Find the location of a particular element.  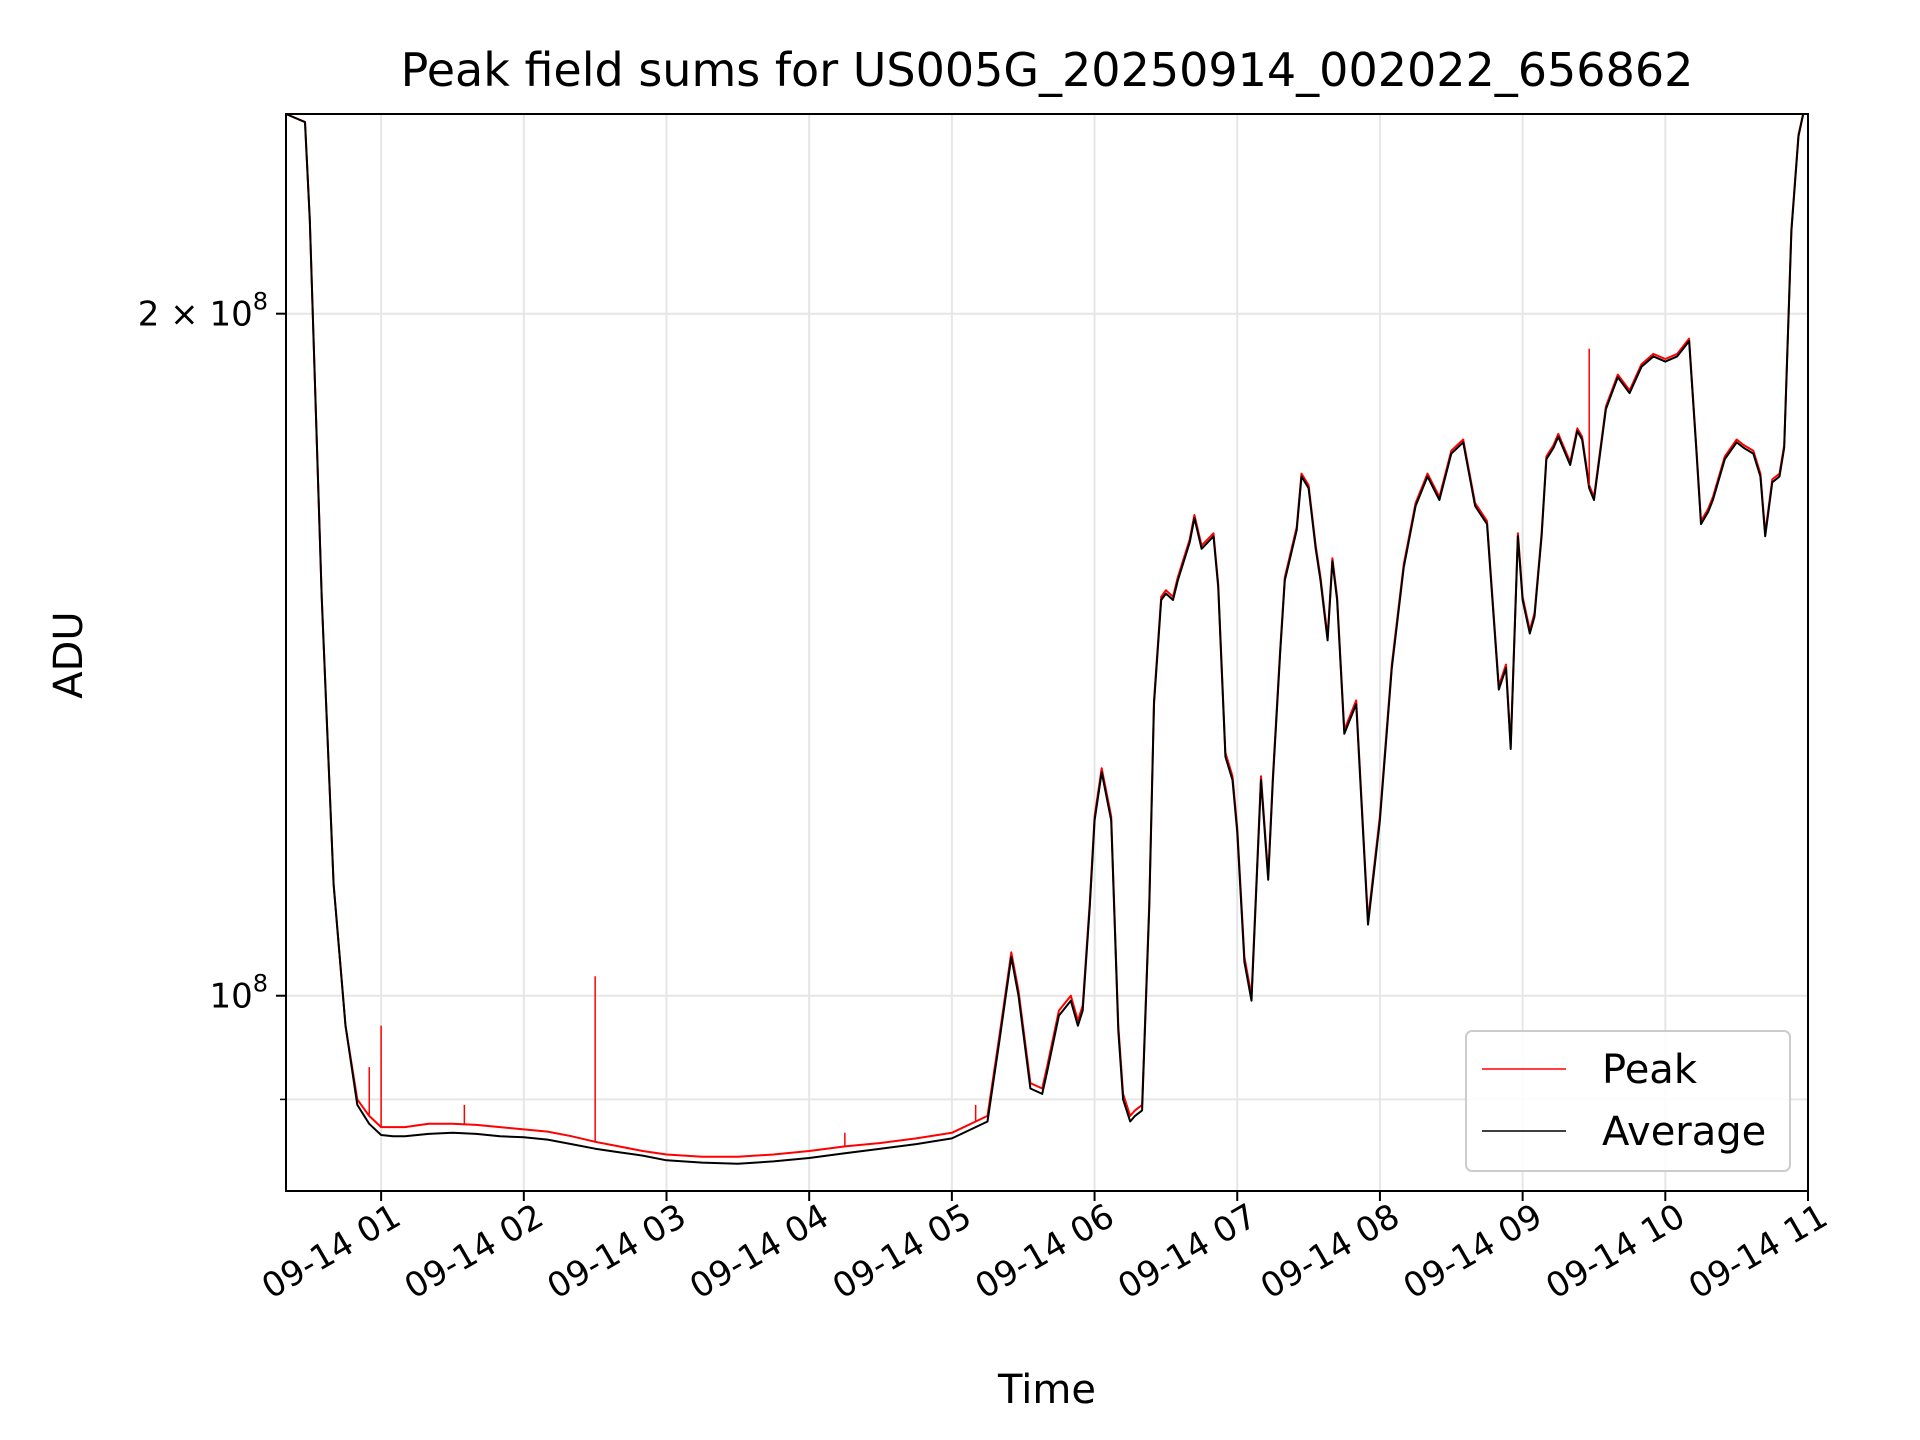

y-axis-ticks: 2 × 108 108 is located at coordinates (212, 694).